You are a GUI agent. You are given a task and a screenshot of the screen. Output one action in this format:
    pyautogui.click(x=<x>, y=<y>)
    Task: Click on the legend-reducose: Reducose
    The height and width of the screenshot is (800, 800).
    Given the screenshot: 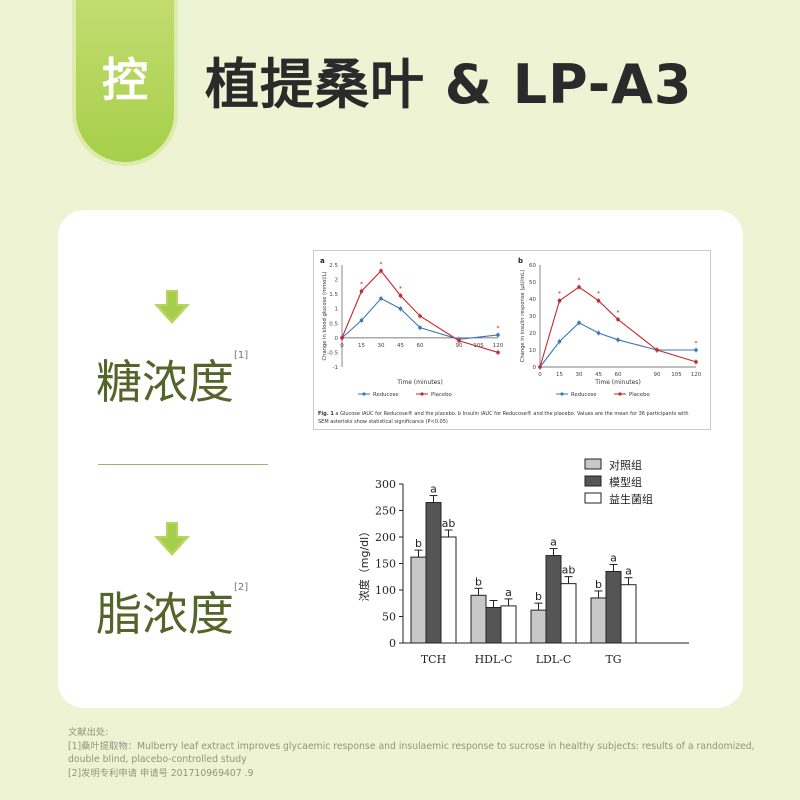 What is the action you would take?
    pyautogui.click(x=386, y=395)
    